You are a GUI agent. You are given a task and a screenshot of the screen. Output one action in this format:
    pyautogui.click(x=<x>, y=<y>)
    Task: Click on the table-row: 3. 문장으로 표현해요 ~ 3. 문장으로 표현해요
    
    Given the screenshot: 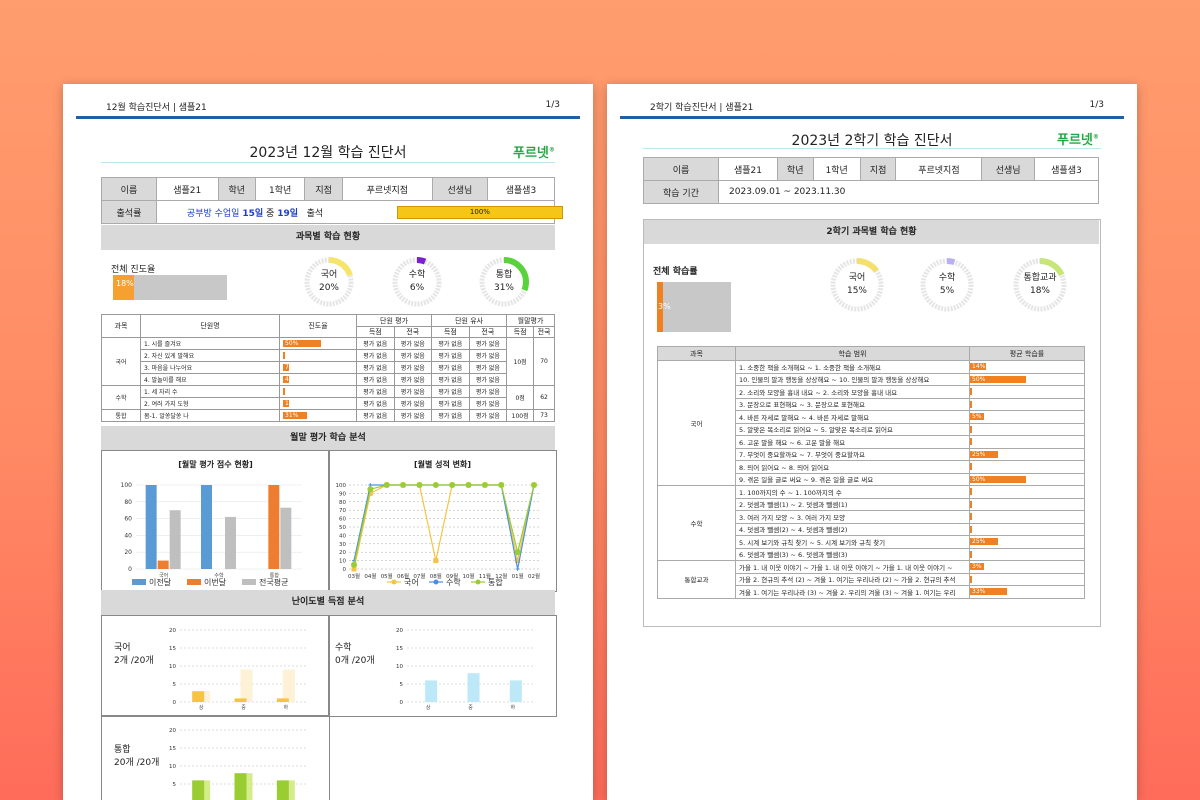 What is the action you would take?
    pyautogui.click(x=871, y=404)
    